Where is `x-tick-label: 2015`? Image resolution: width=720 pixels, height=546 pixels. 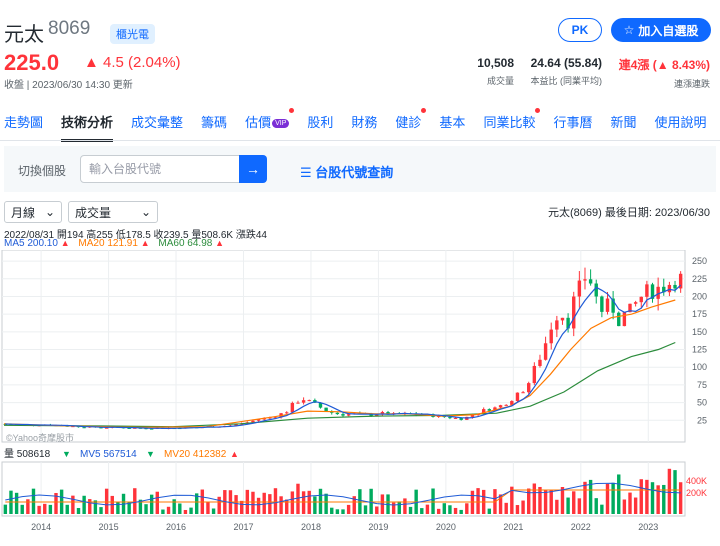 x-tick-label: 2015 is located at coordinates (109, 527).